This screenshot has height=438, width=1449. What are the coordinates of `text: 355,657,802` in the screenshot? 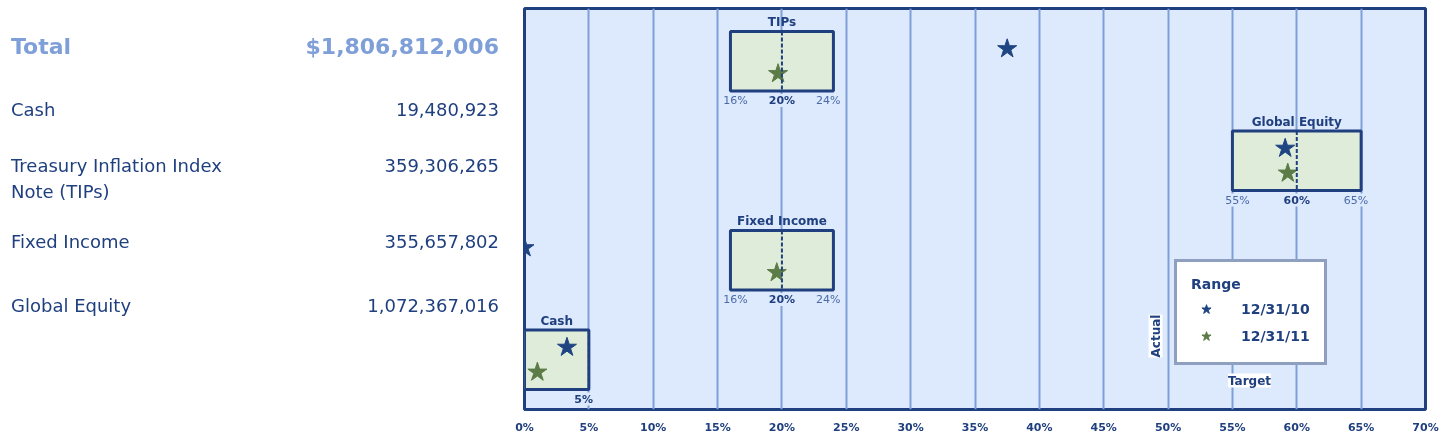 It's located at (441, 242).